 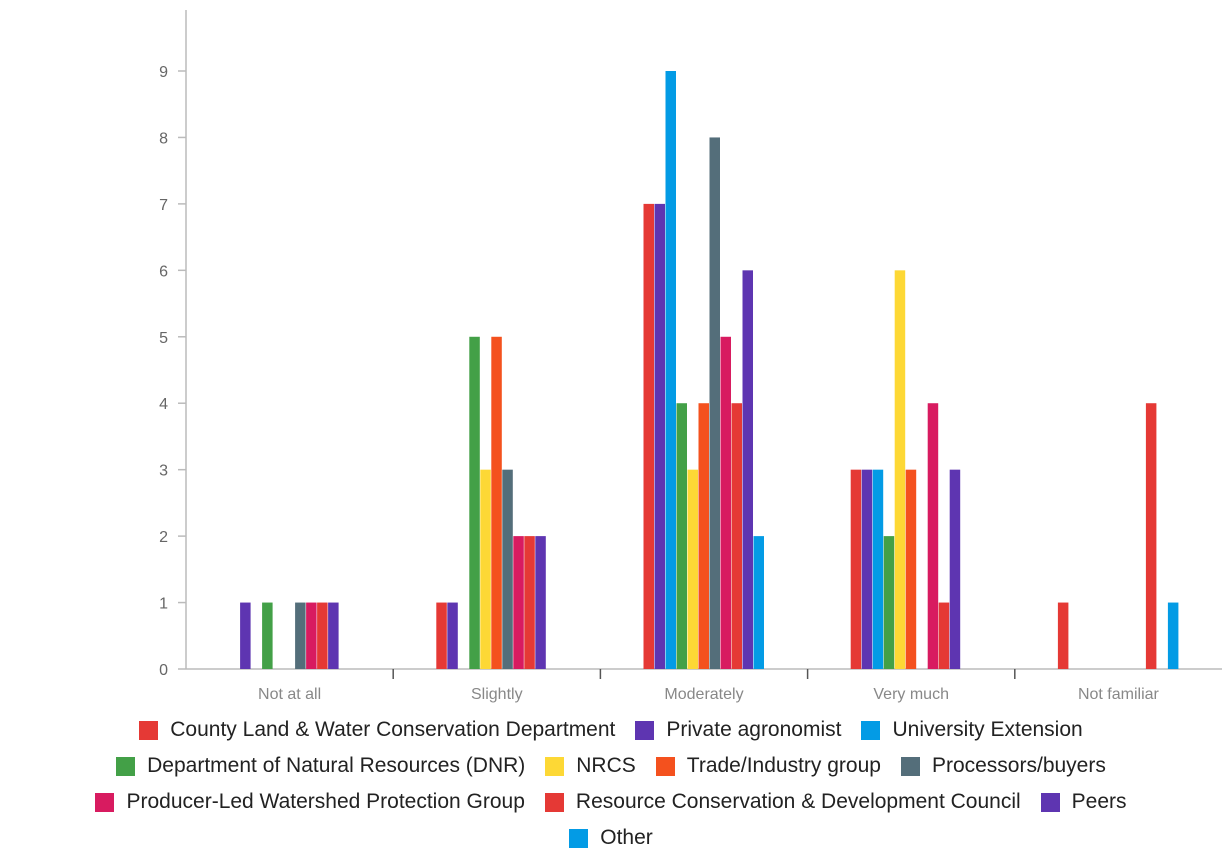 What do you see at coordinates (163, 404) in the screenshot?
I see `y-tick-label: 4` at bounding box center [163, 404].